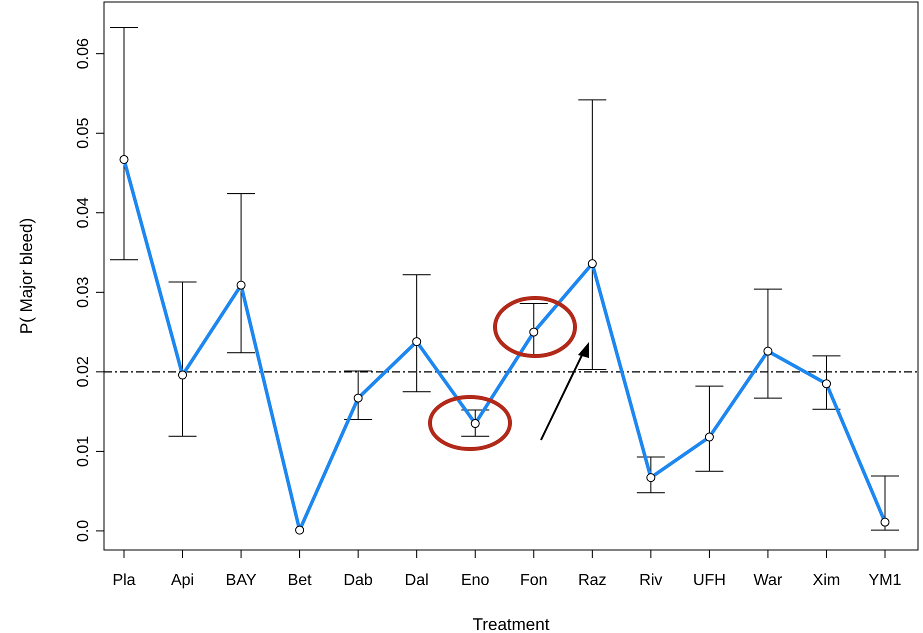  What do you see at coordinates (650, 580) in the screenshot?
I see `x-tick-label: Riv` at bounding box center [650, 580].